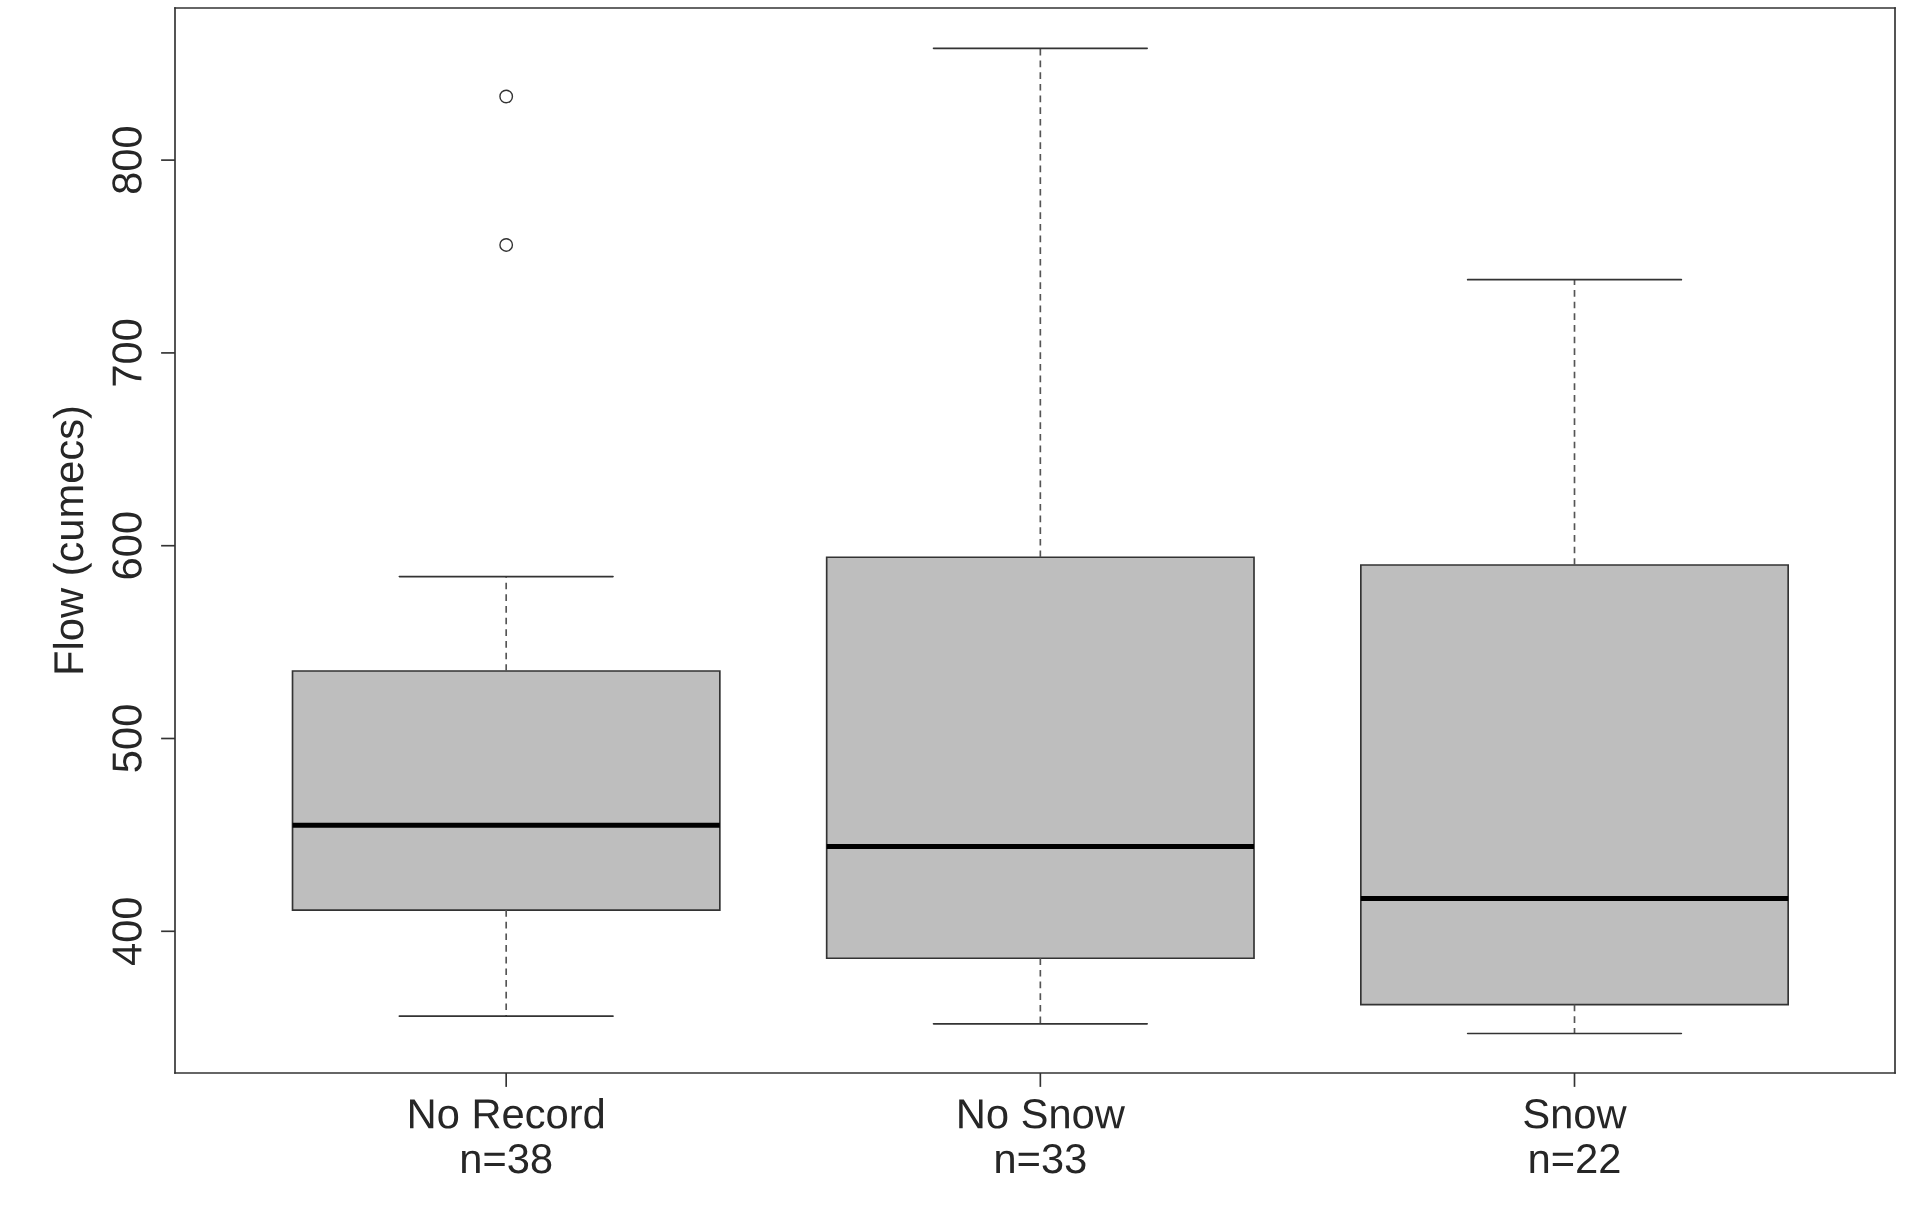 This screenshot has height=1212, width=1920. I want to click on y-tick-label: 500, so click(127, 738).